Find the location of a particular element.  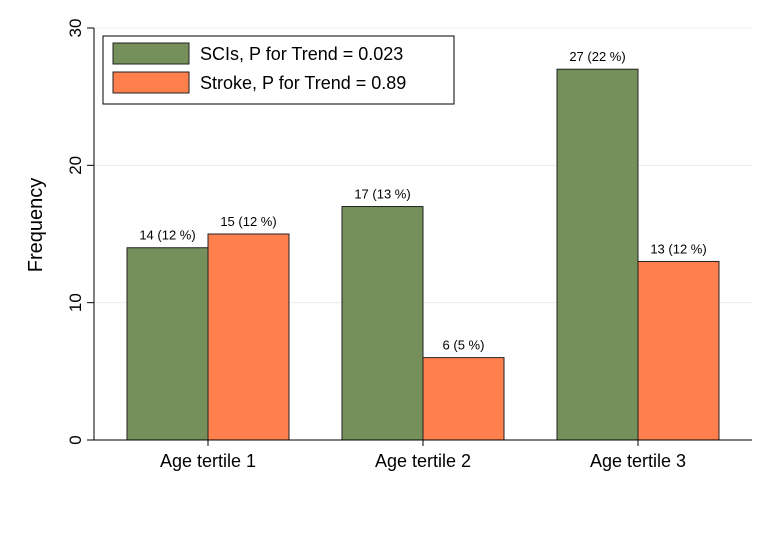

y-axis-title: Frequency is located at coordinates (36, 225).